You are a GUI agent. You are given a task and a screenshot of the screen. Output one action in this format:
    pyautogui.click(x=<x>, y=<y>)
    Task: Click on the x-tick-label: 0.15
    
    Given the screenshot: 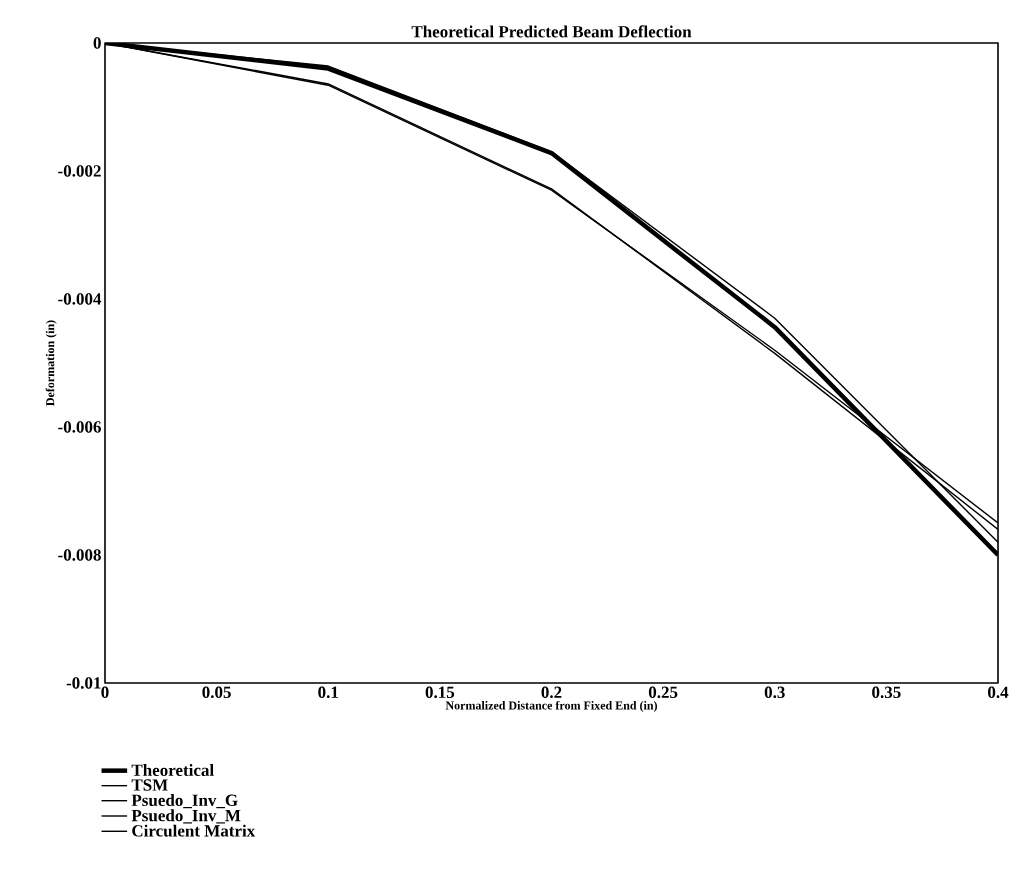 What is the action you would take?
    pyautogui.click(x=440, y=692)
    